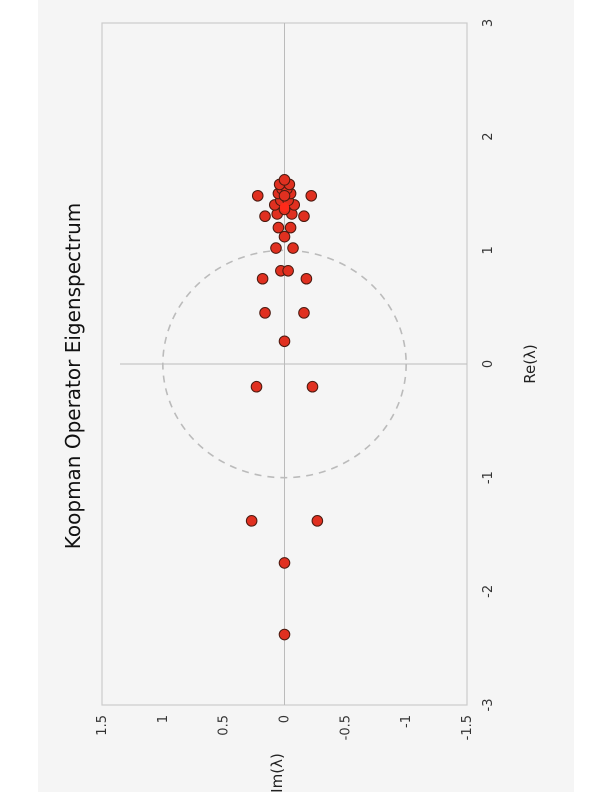 The width and height of the screenshot is (612, 792). I want to click on x-tick-label: 1, so click(488, 250).